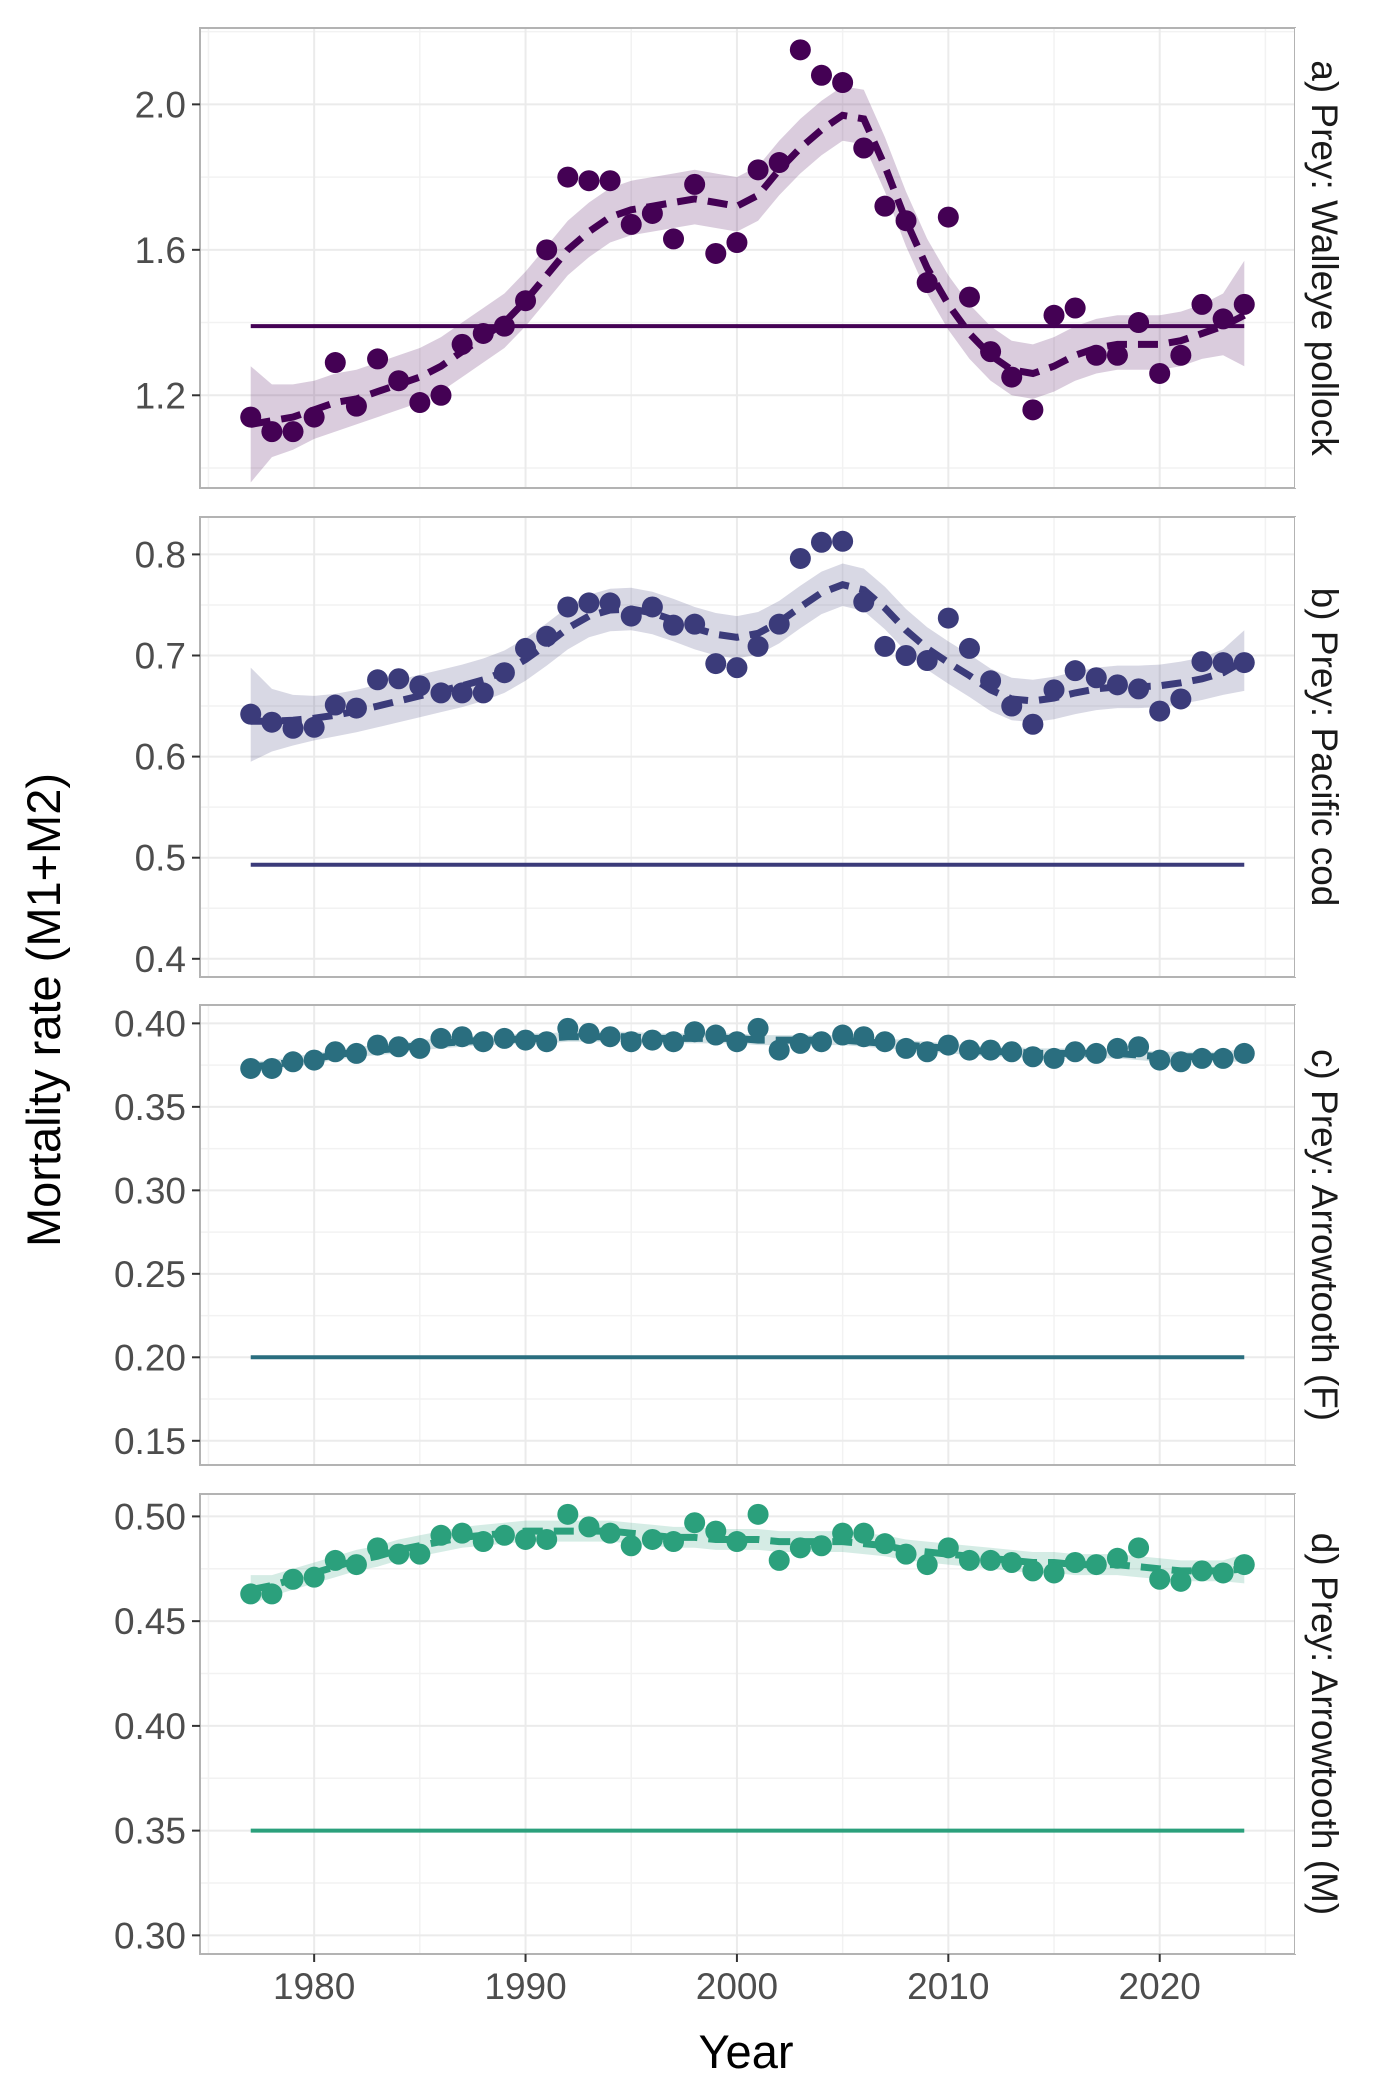 The height and width of the screenshot is (2100, 1400). What do you see at coordinates (1324, 1724) in the screenshot?
I see `panel-strip-label: d) Prey: Arrowtooth (M)` at bounding box center [1324, 1724].